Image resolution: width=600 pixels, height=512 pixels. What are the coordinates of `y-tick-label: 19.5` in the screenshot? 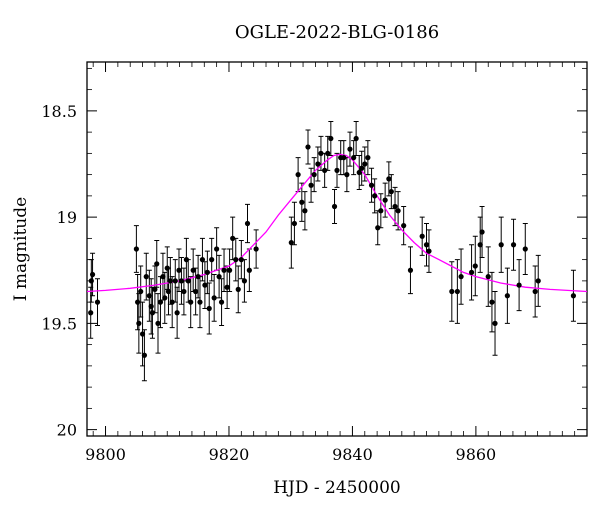 It's located at (59, 323).